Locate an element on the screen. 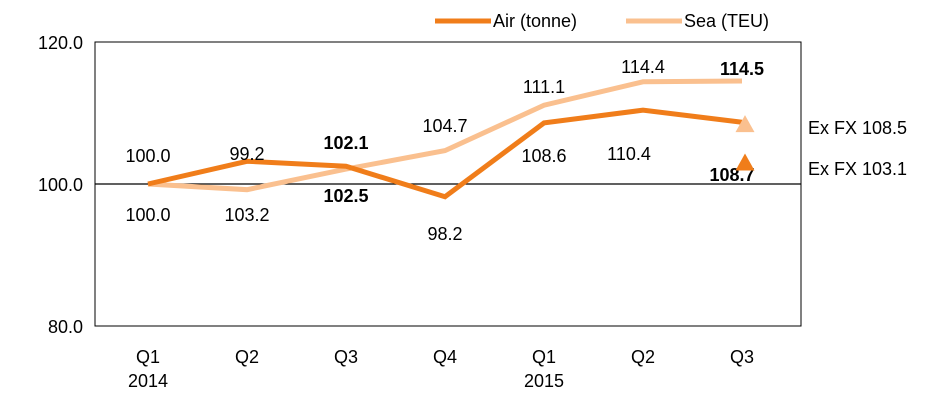 This screenshot has height=393, width=926. data-label-sea: 100.0 is located at coordinates (147, 156).